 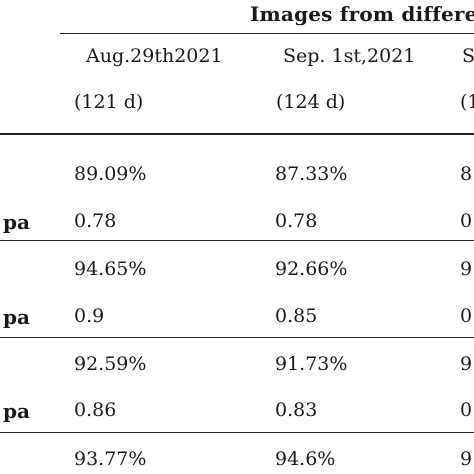 What do you see at coordinates (296, 410) in the screenshot?
I see `table-cell: 0.83` at bounding box center [296, 410].